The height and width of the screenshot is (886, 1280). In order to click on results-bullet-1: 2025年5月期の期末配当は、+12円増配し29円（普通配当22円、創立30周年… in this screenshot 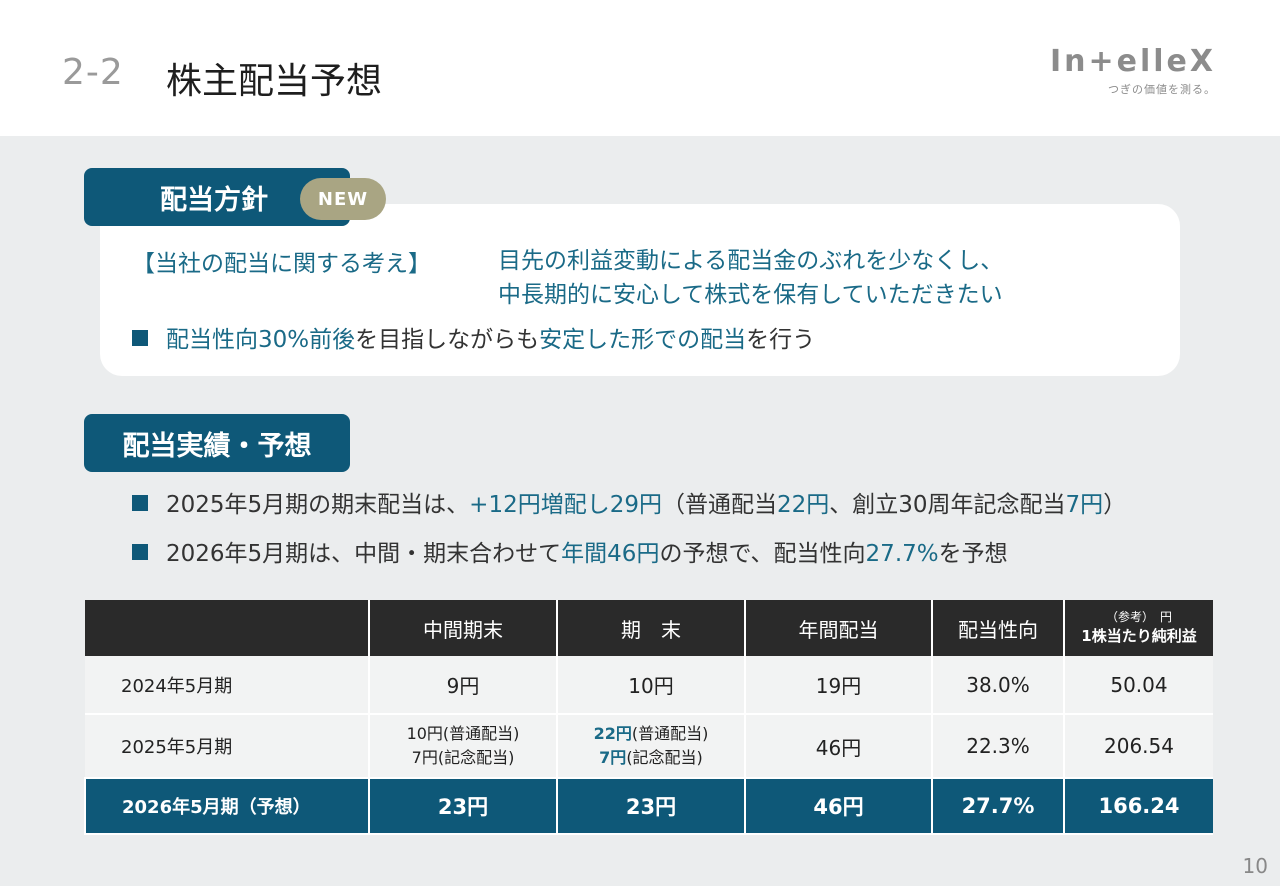, I will do `click(629, 502)`.